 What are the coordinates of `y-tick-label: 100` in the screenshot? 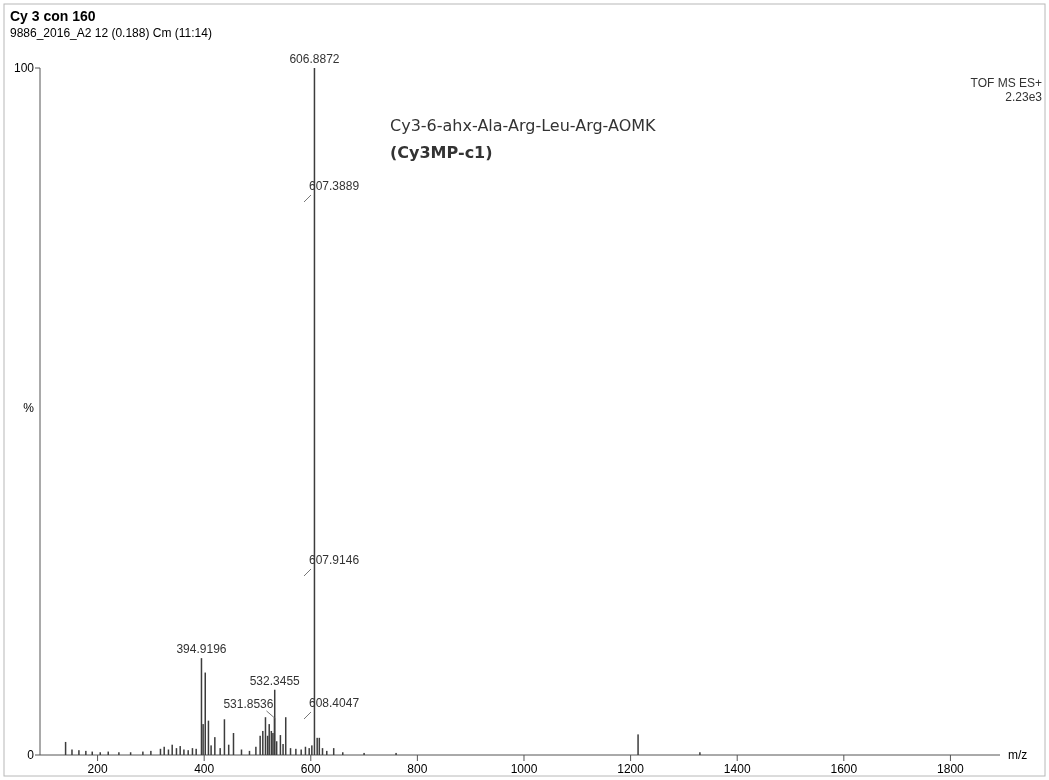 It's located at (24, 68).